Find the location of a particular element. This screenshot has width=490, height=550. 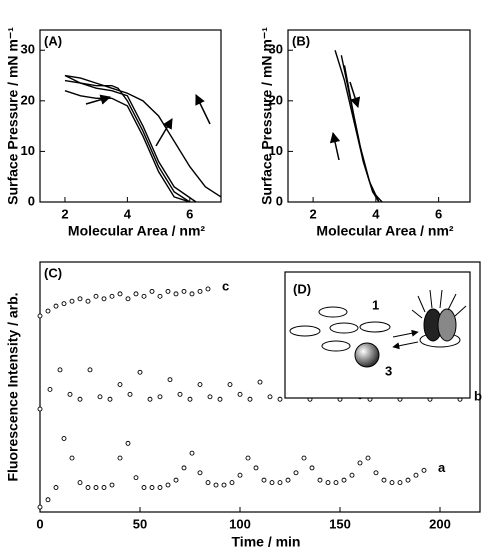

series-label: b is located at coordinates (478, 396).